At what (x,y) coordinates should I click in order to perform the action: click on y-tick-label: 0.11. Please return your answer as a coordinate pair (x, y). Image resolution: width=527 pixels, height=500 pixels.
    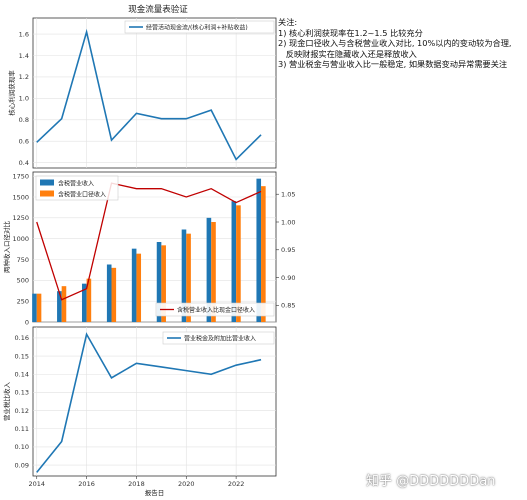
    Looking at the image, I should click on (22, 429).